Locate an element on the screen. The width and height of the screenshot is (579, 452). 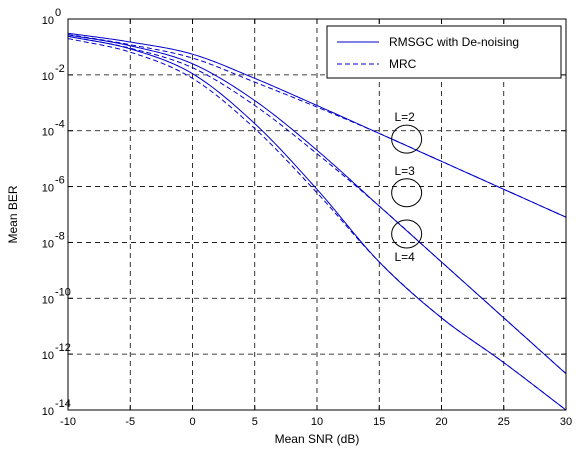
y-tick-exponent: -6 is located at coordinates (60, 181).